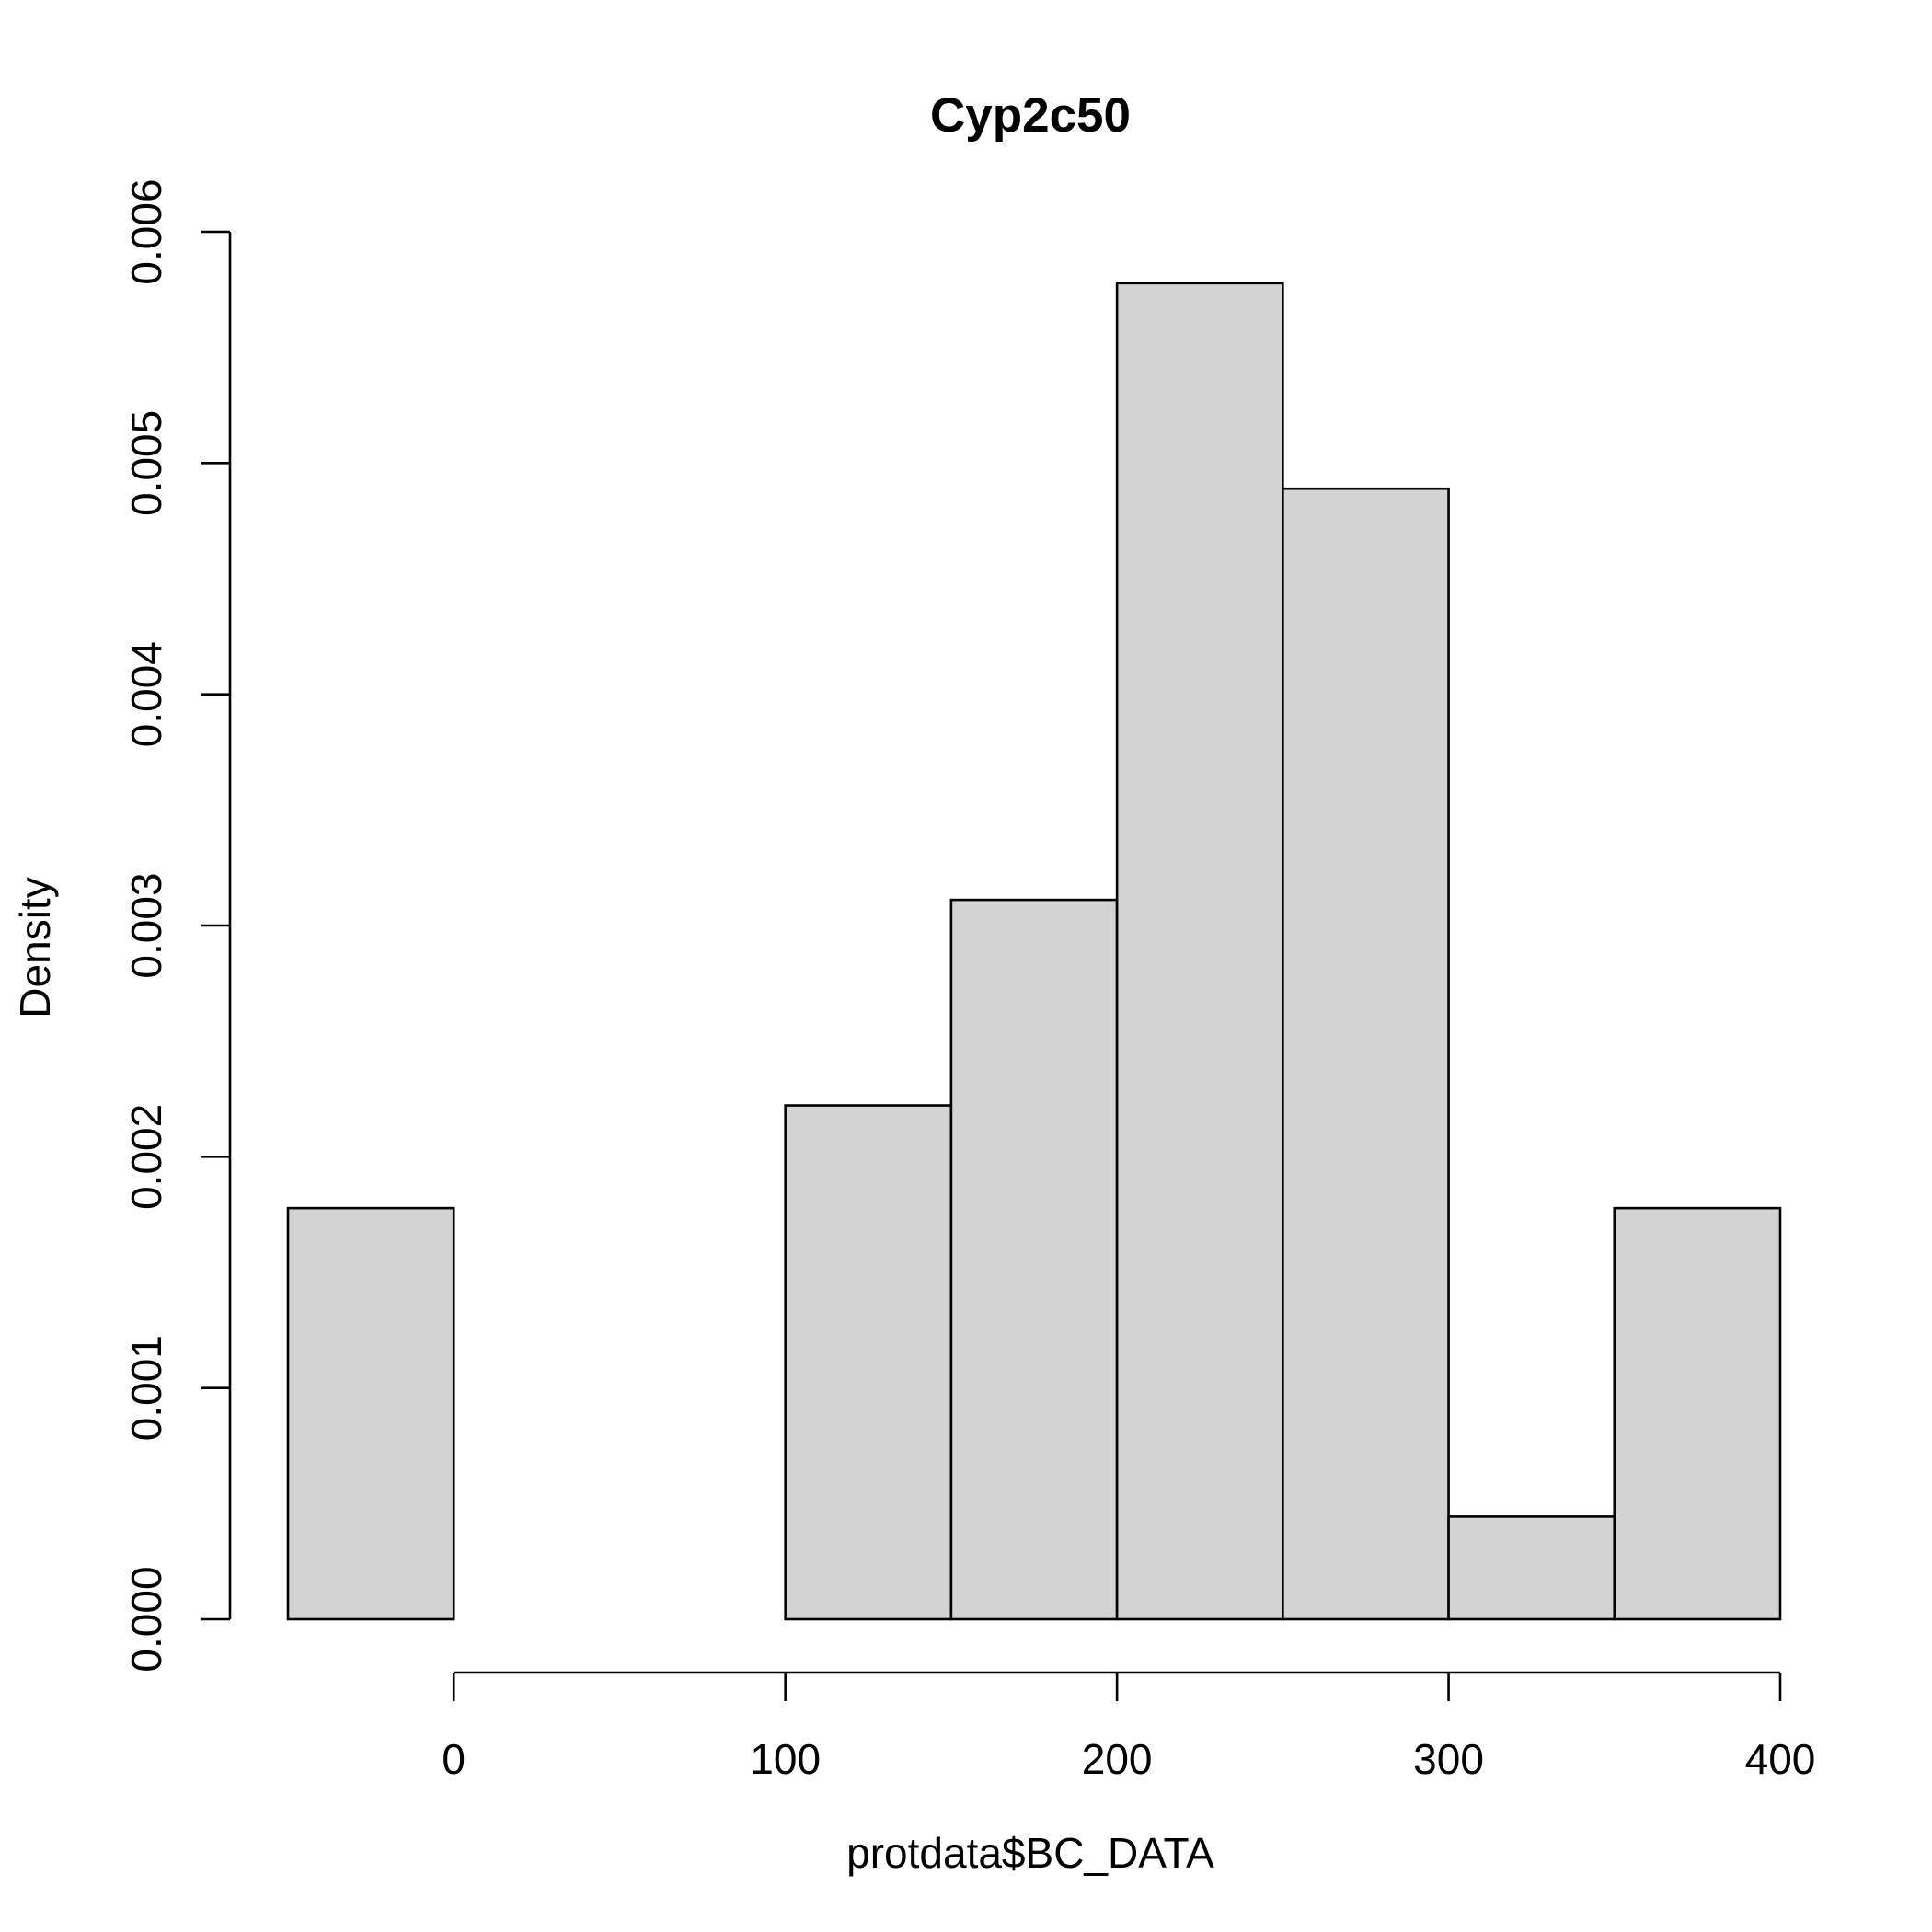  I want to click on y-tick-label-6: 0.006, so click(146, 231).